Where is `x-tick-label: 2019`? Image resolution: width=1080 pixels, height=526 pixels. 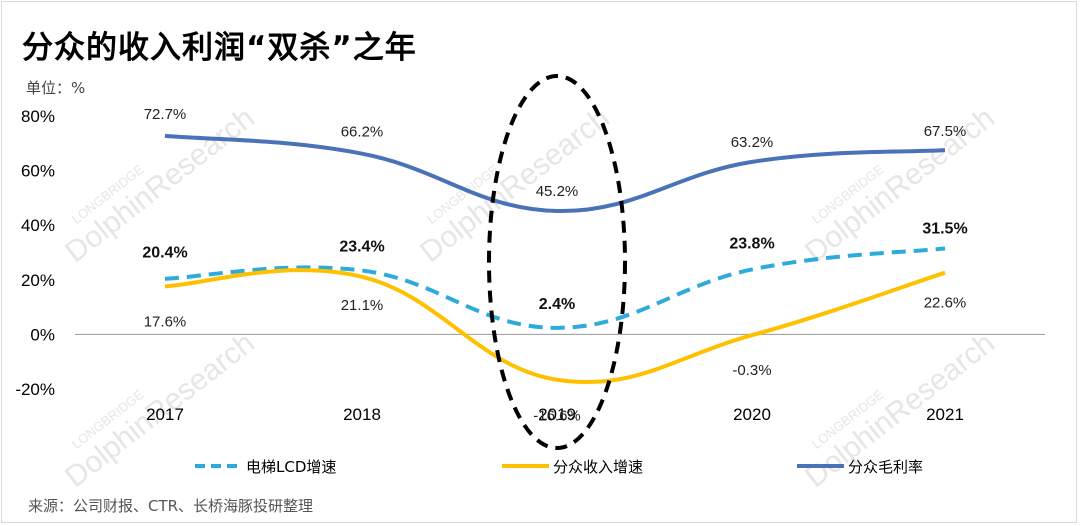 x-tick-label: 2019 is located at coordinates (557, 414).